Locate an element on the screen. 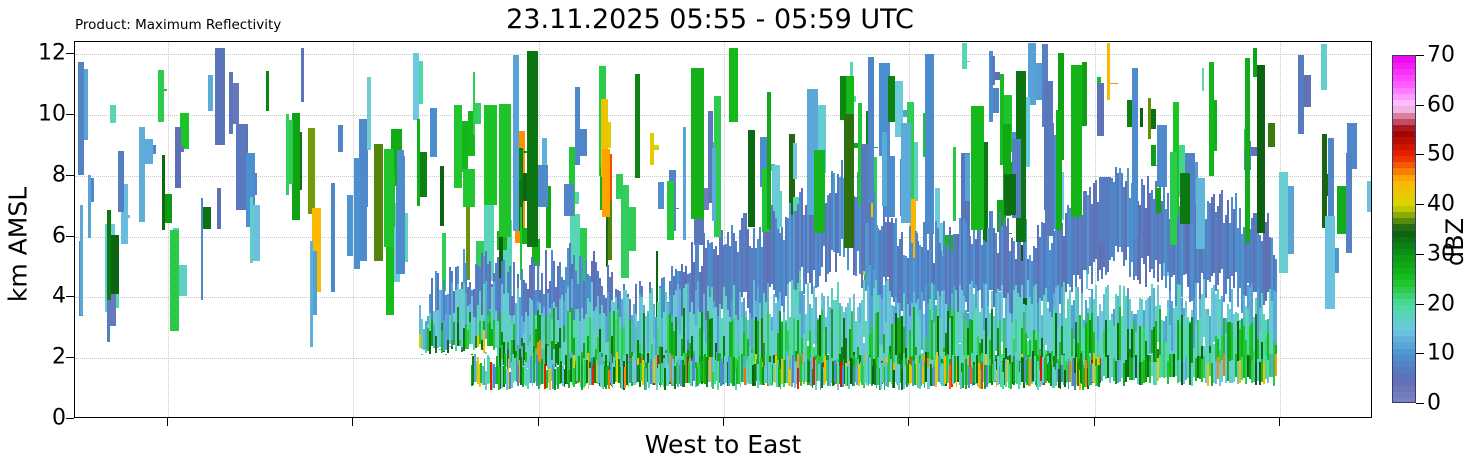 This screenshot has width=1482, height=470. gridline-vertical is located at coordinates (354, 229).